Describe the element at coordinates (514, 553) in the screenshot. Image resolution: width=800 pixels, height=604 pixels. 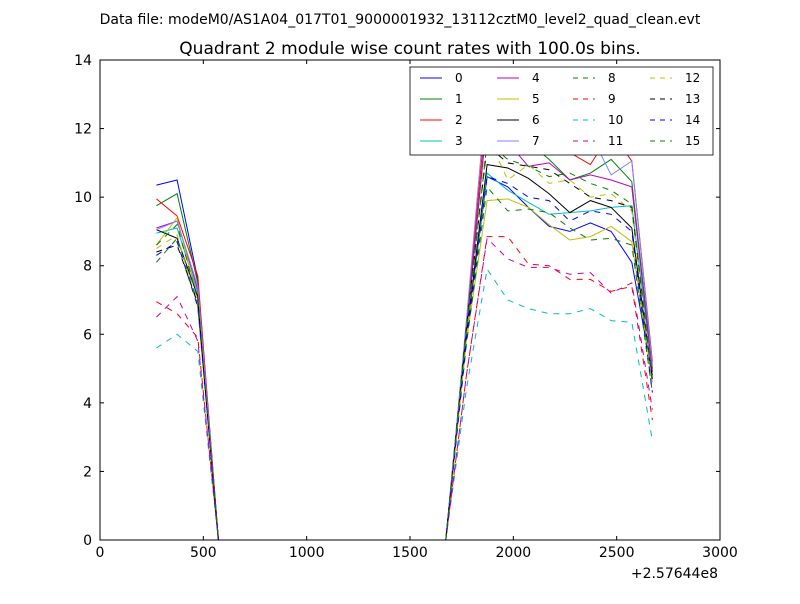
I see `x-tick-label: 2000` at that location.